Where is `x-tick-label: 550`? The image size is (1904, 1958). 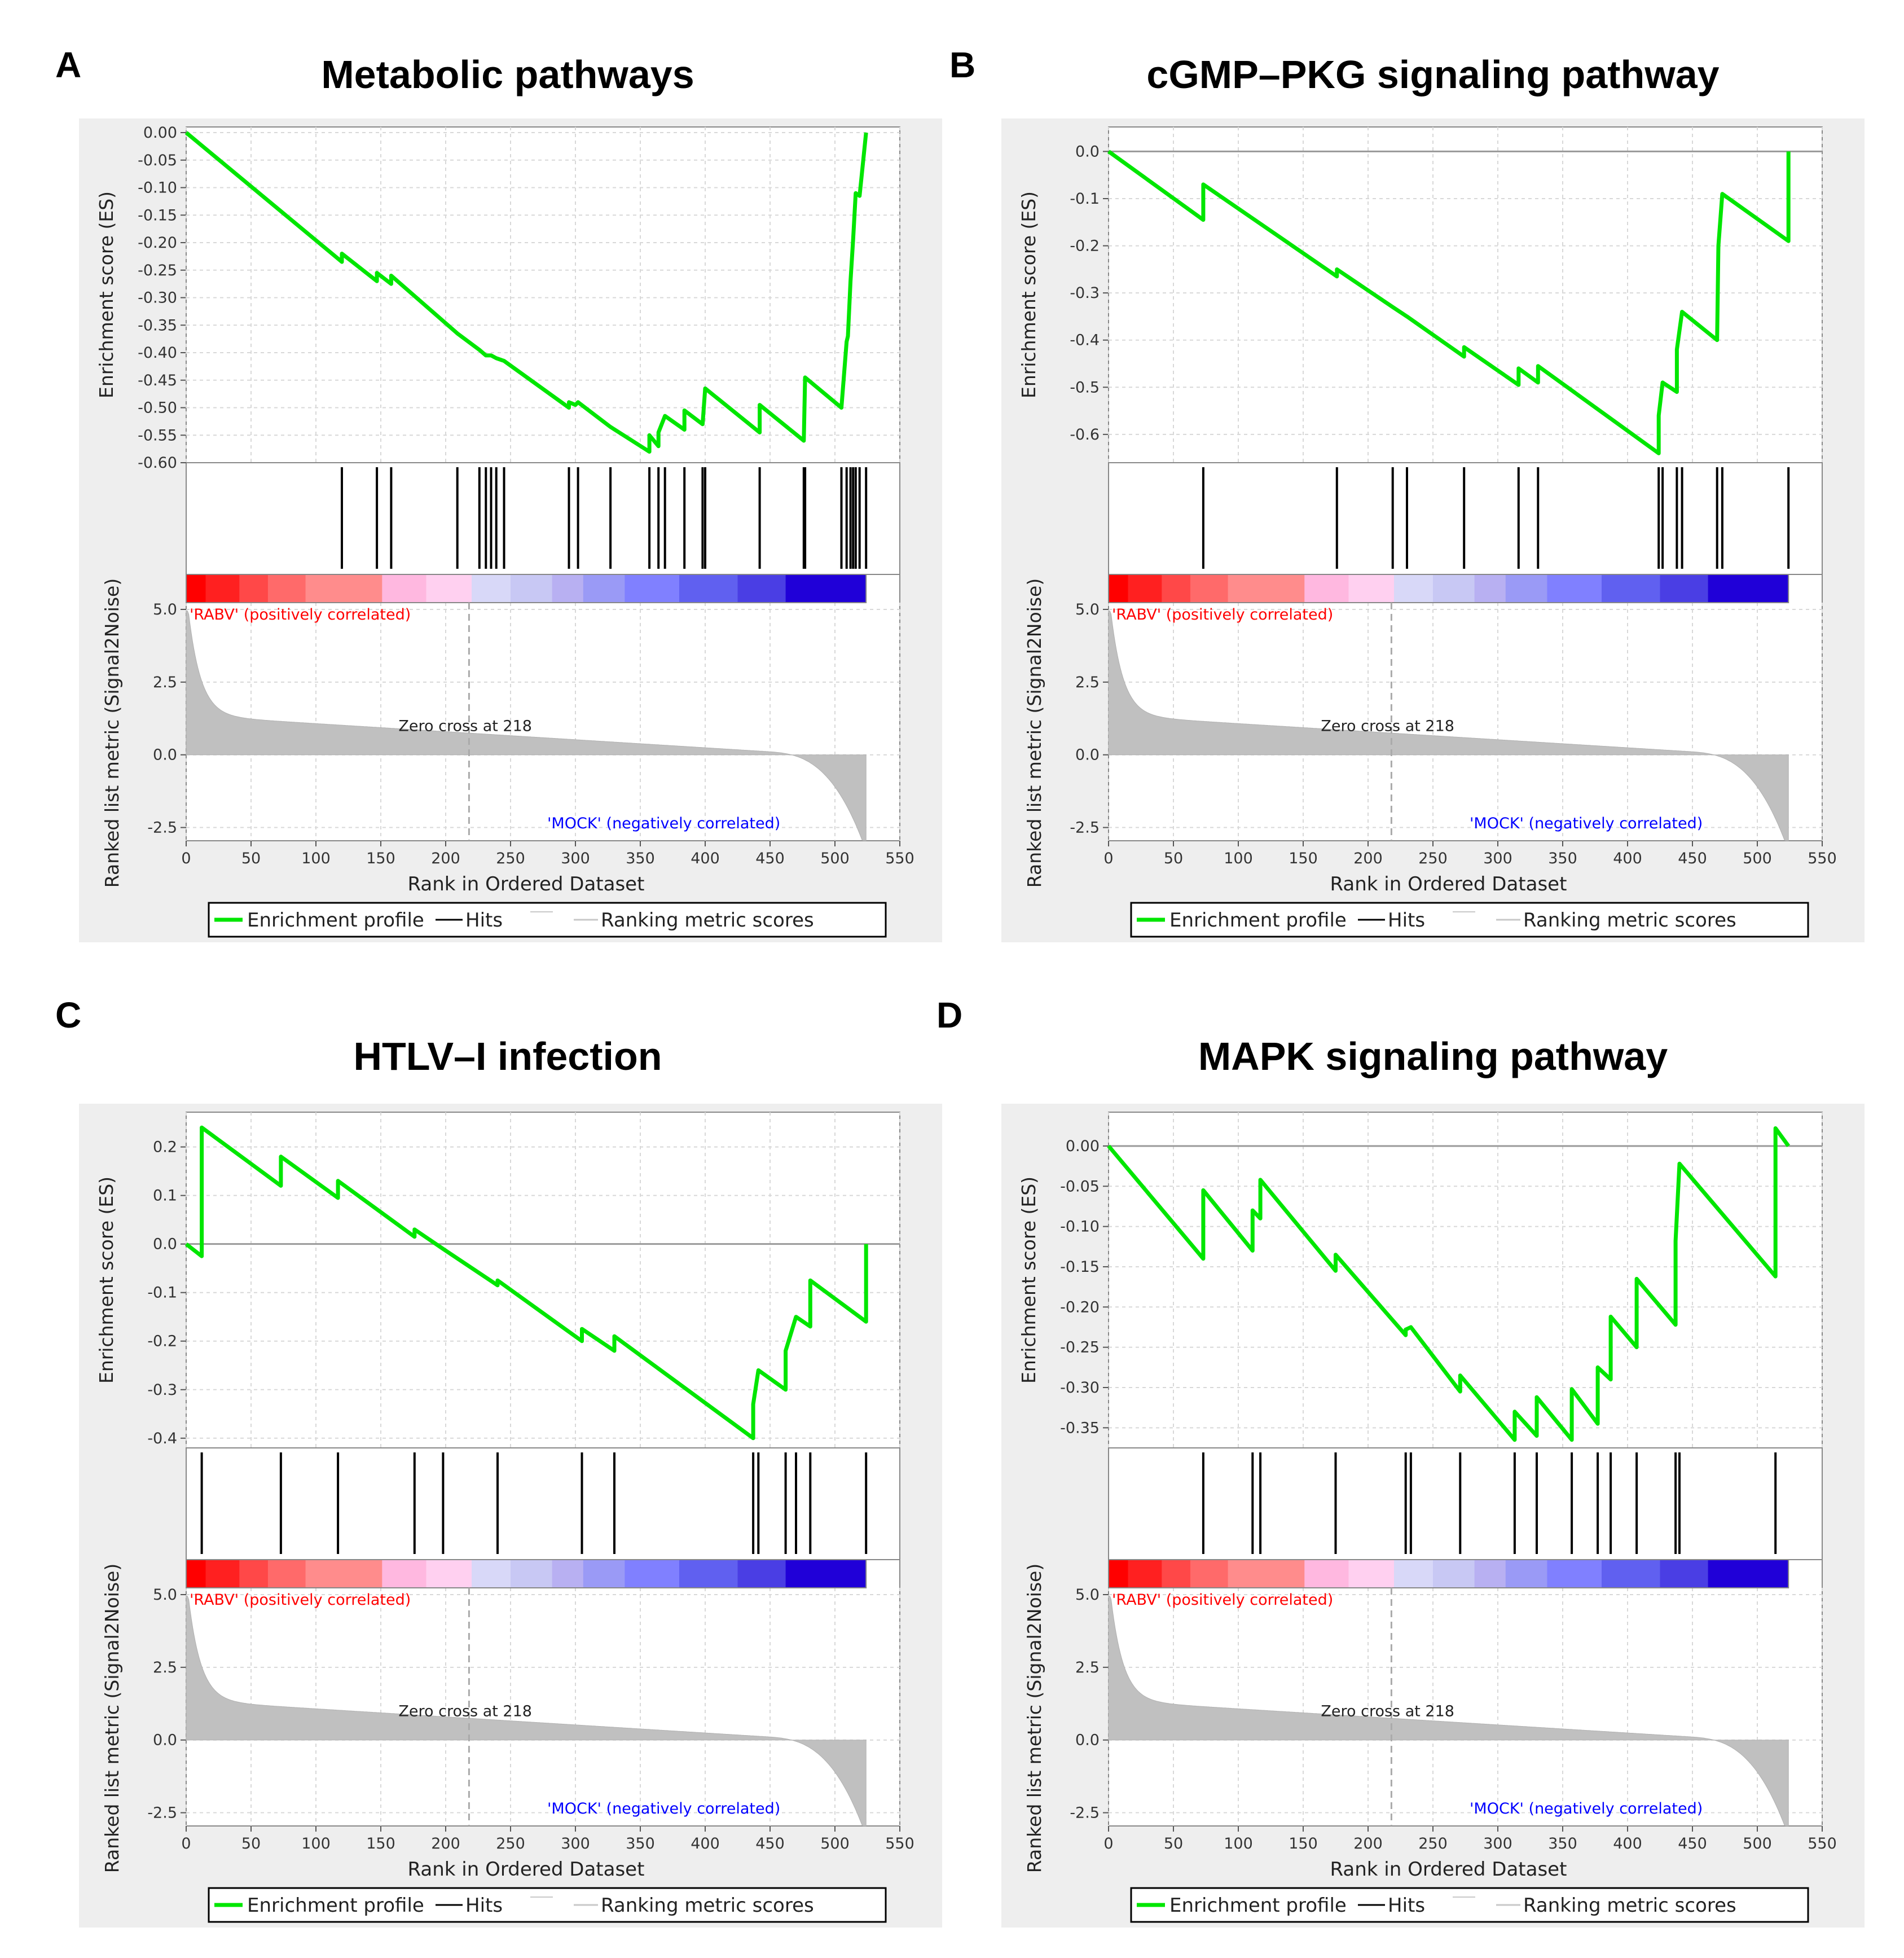
x-tick-label: 550 is located at coordinates (1822, 1843).